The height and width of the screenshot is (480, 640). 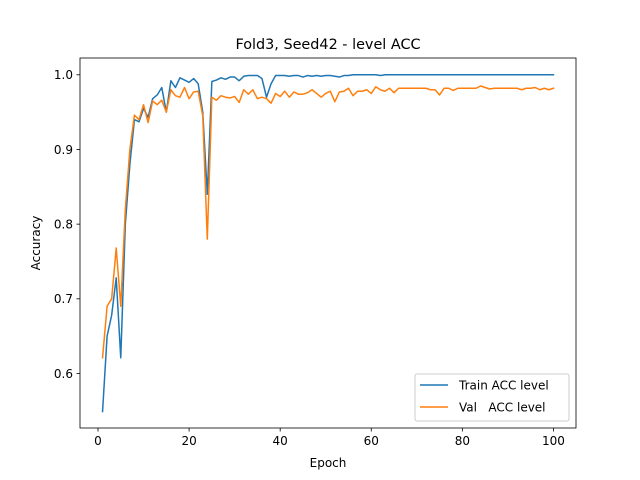 What do you see at coordinates (98, 441) in the screenshot?
I see `x-tick-label: 0` at bounding box center [98, 441].